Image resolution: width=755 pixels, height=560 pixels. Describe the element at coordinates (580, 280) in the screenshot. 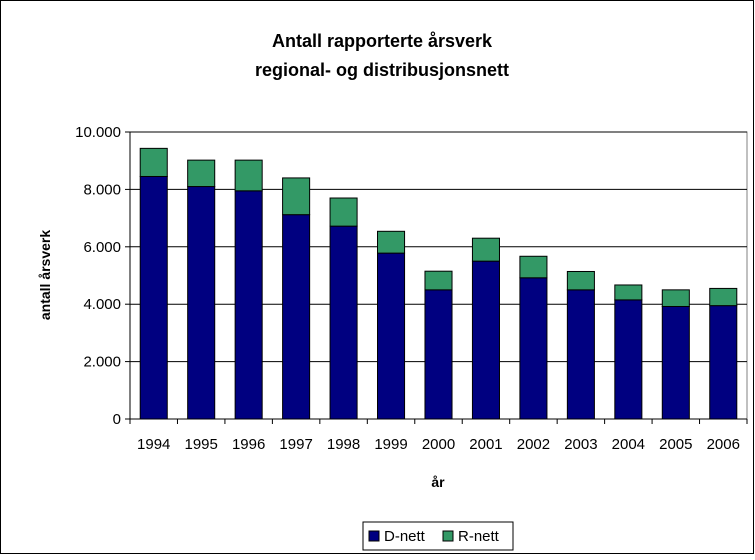

I see `bar-r-nett-2003` at that location.